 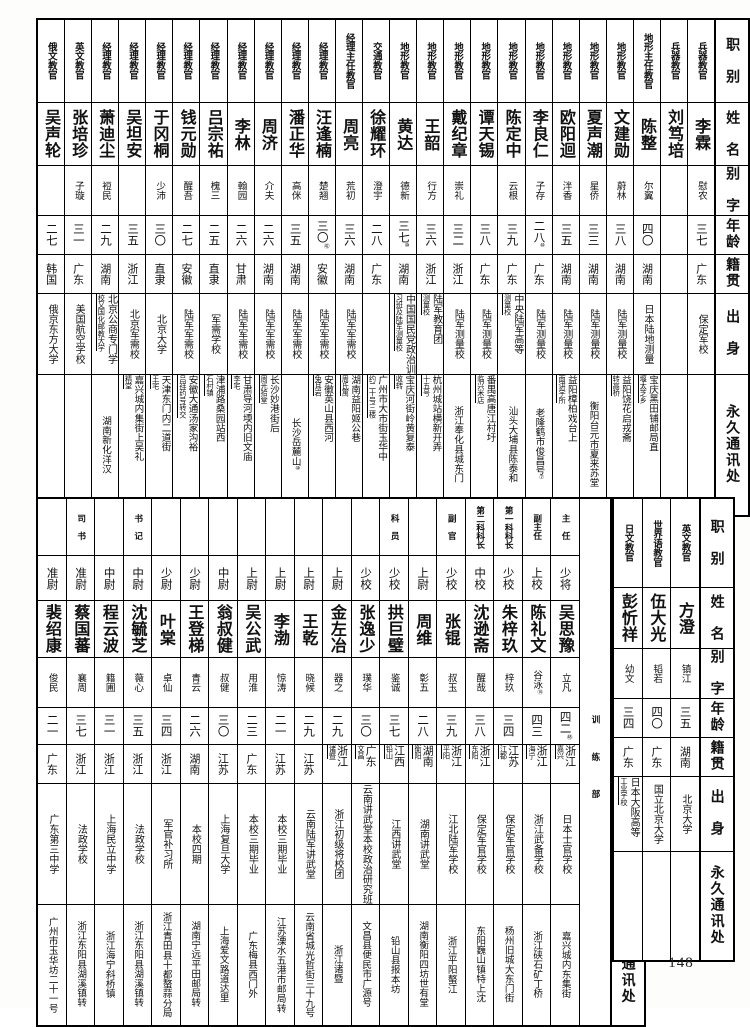 What do you see at coordinates (685, 543) in the screenshot?
I see `cell-text: 英文教官` at bounding box center [685, 543].